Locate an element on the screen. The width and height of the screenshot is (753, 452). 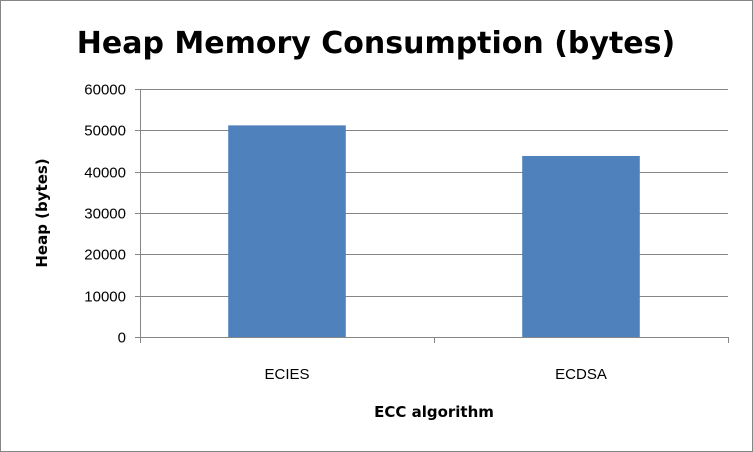
bar-ecies is located at coordinates (287, 231).